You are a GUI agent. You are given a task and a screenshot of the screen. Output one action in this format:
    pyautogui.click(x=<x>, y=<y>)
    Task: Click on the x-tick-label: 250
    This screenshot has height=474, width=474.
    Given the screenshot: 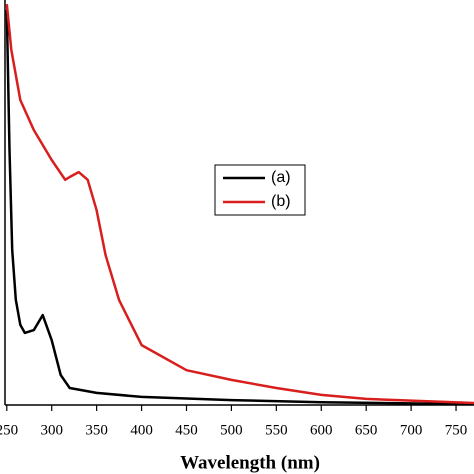 What is the action you would take?
    pyautogui.click(x=9, y=430)
    